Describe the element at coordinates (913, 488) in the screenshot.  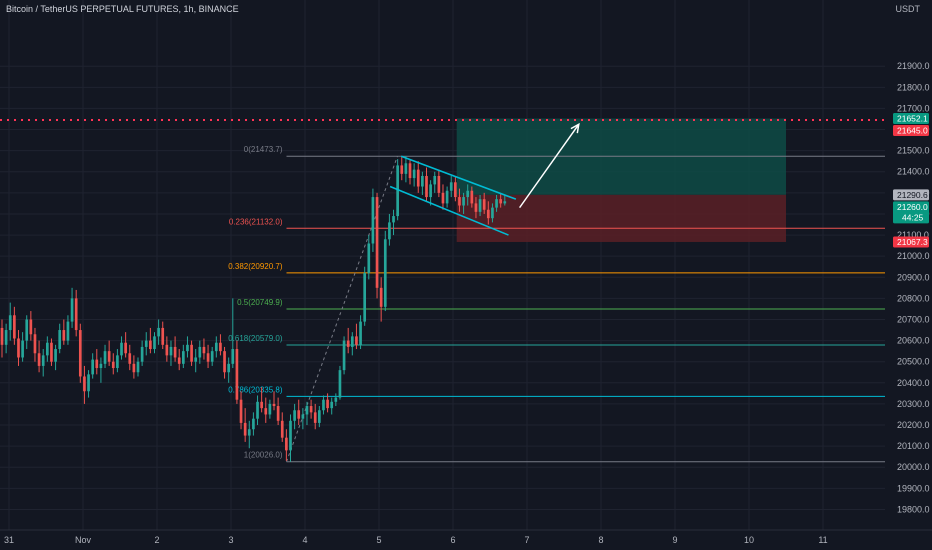
I see `y-tick-label: 19900.0` at that location.